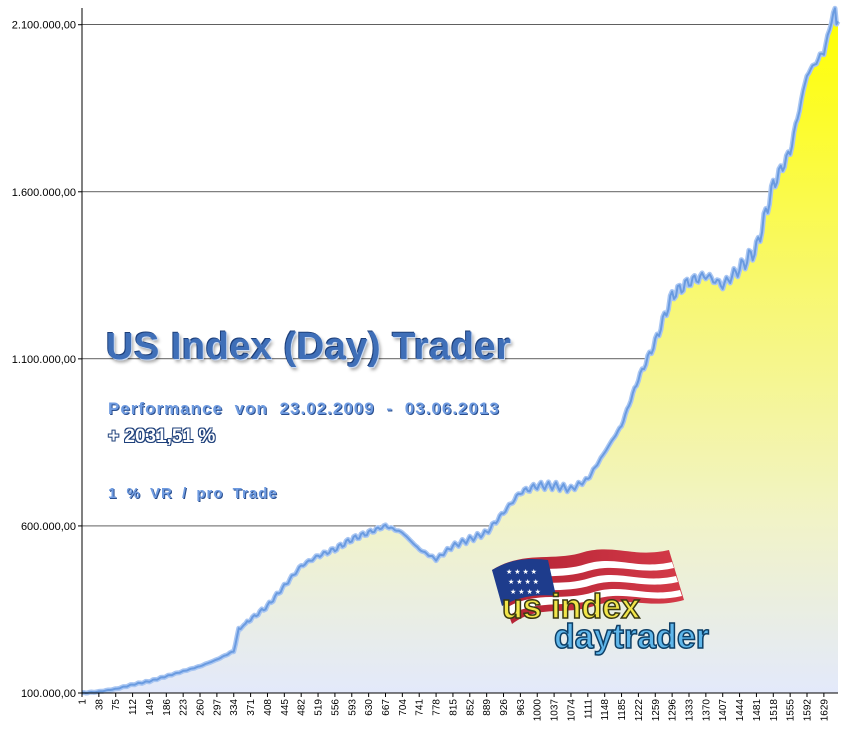  I want to click on x-tick-label: 889, so click(487, 707).